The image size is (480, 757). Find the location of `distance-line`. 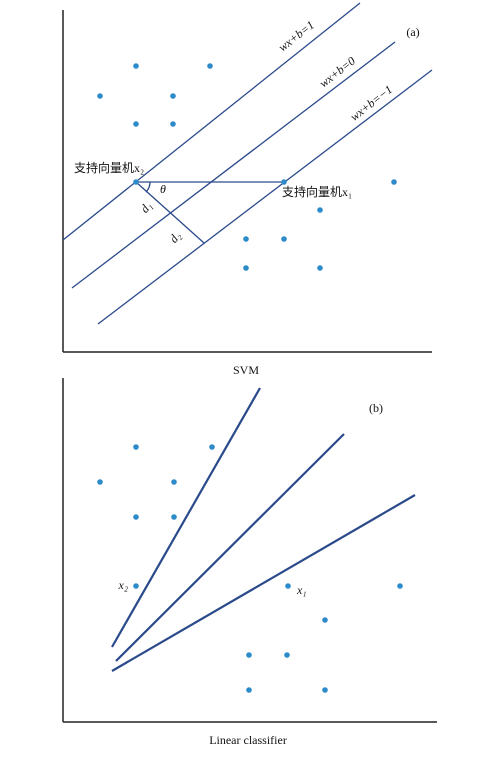

distance-line is located at coordinates (170, 212).